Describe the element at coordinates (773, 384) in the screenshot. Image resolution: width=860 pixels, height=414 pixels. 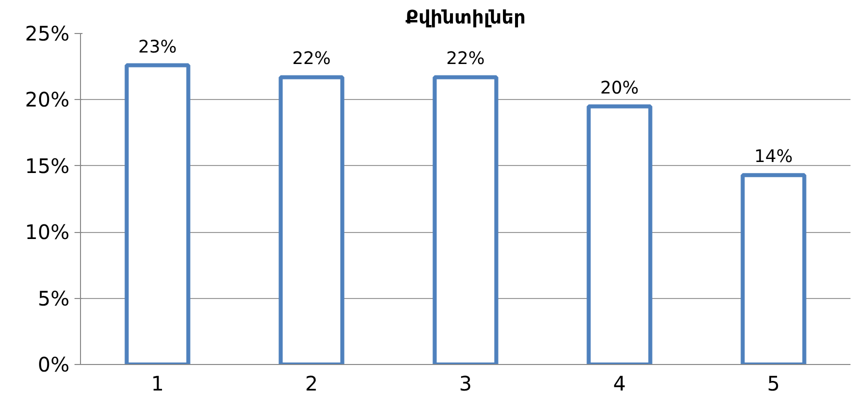
I see `x-tick-label: 5` at that location.